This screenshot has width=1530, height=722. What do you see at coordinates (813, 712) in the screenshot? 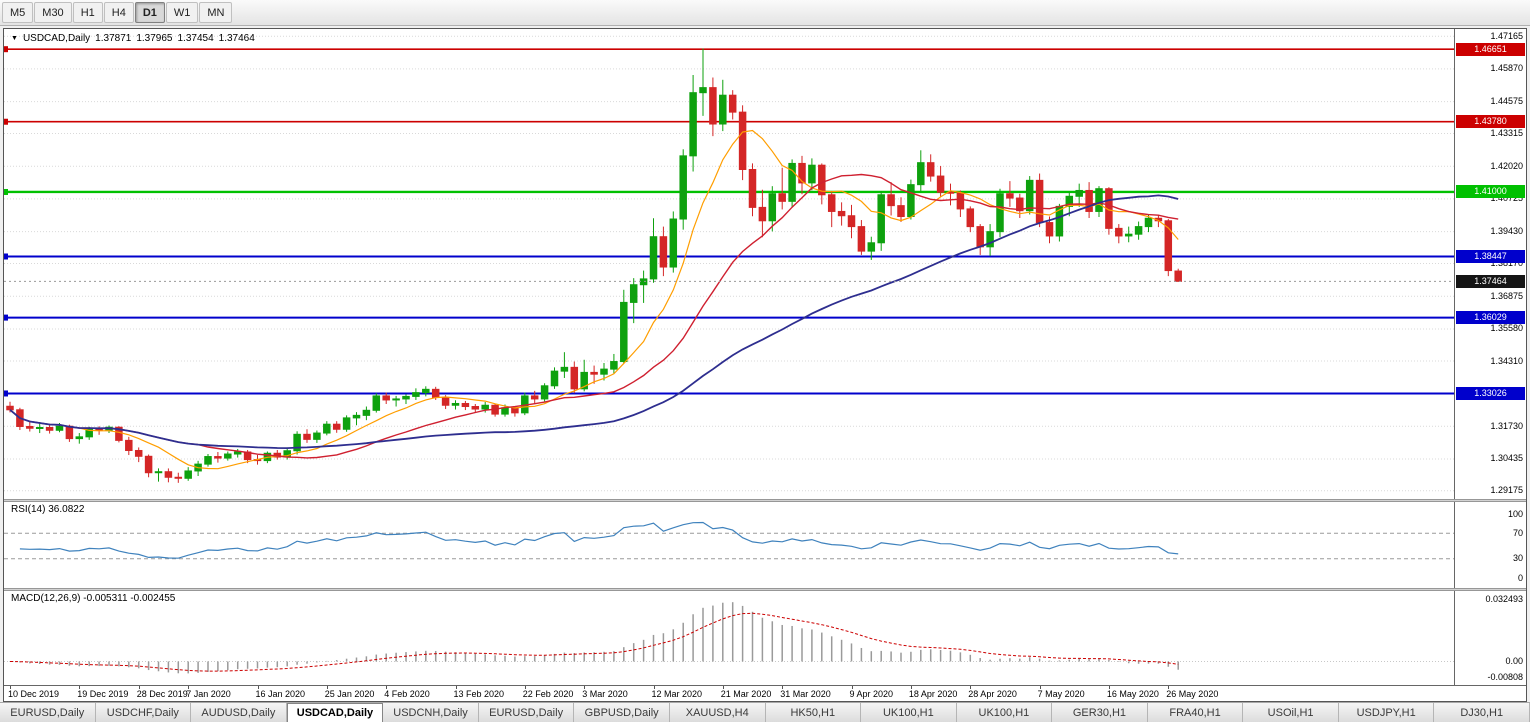
I see `chart-tab-8-hk50-h1: HK50,H1` at bounding box center [813, 712].